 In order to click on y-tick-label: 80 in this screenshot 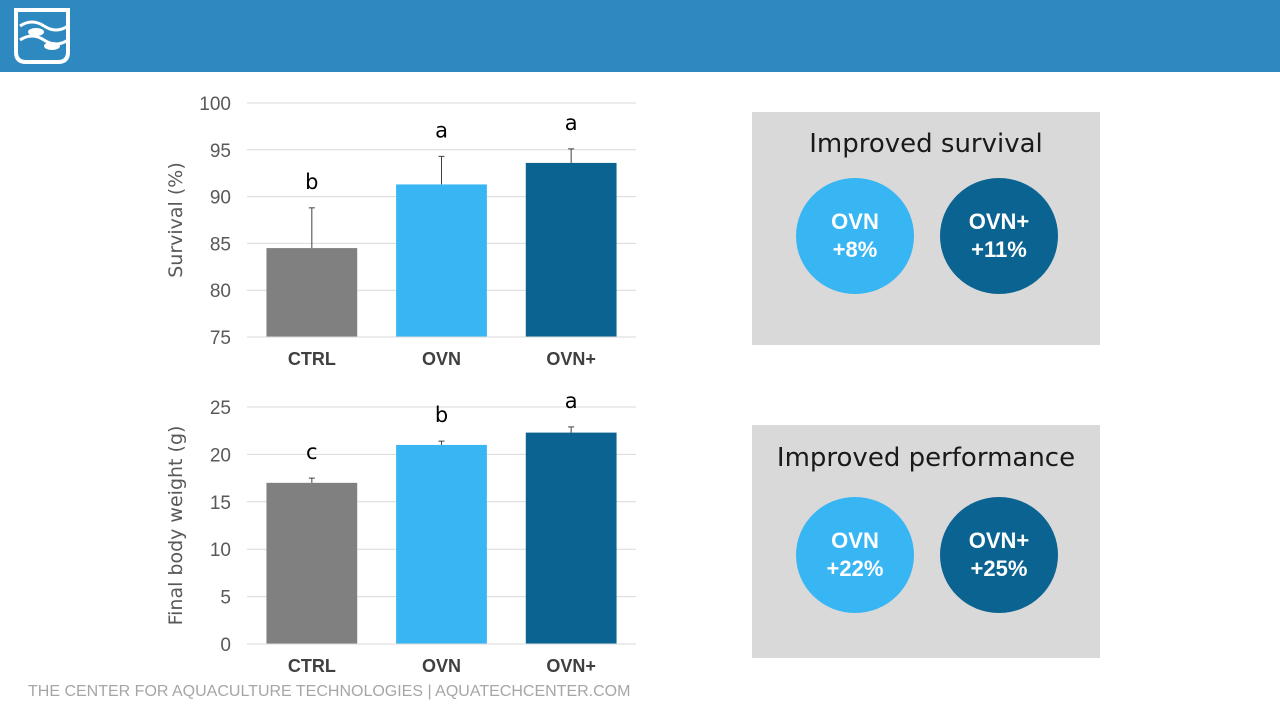, I will do `click(220, 291)`.